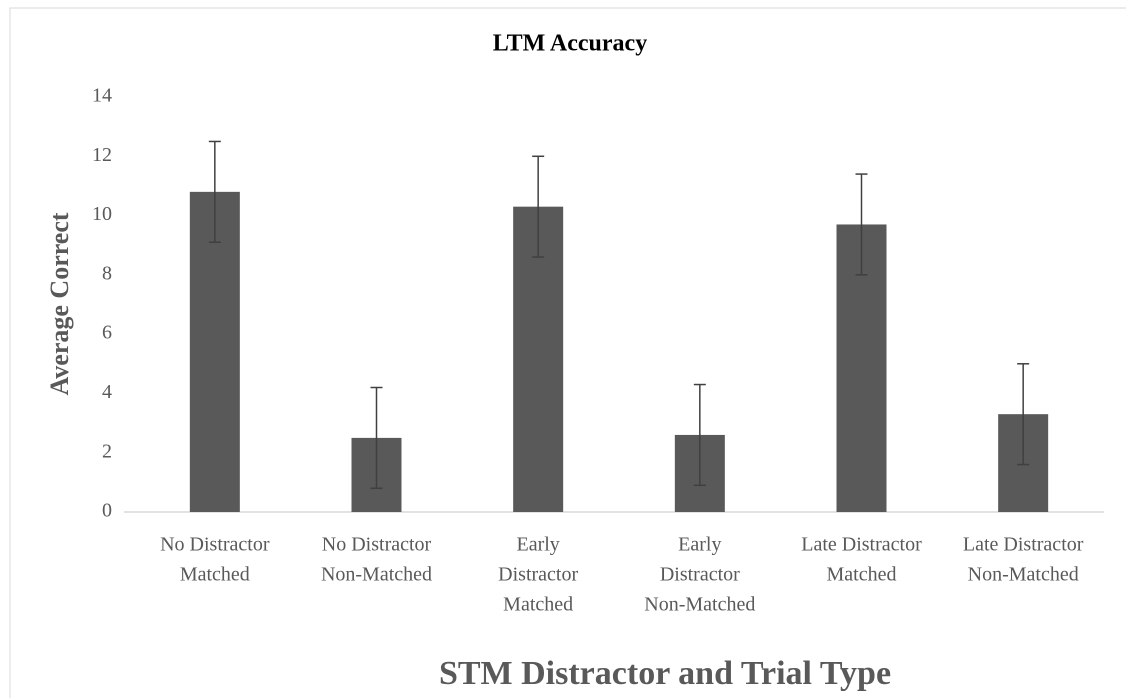  Describe the element at coordinates (102, 214) in the screenshot. I see `y-tick-label: 10` at that location.